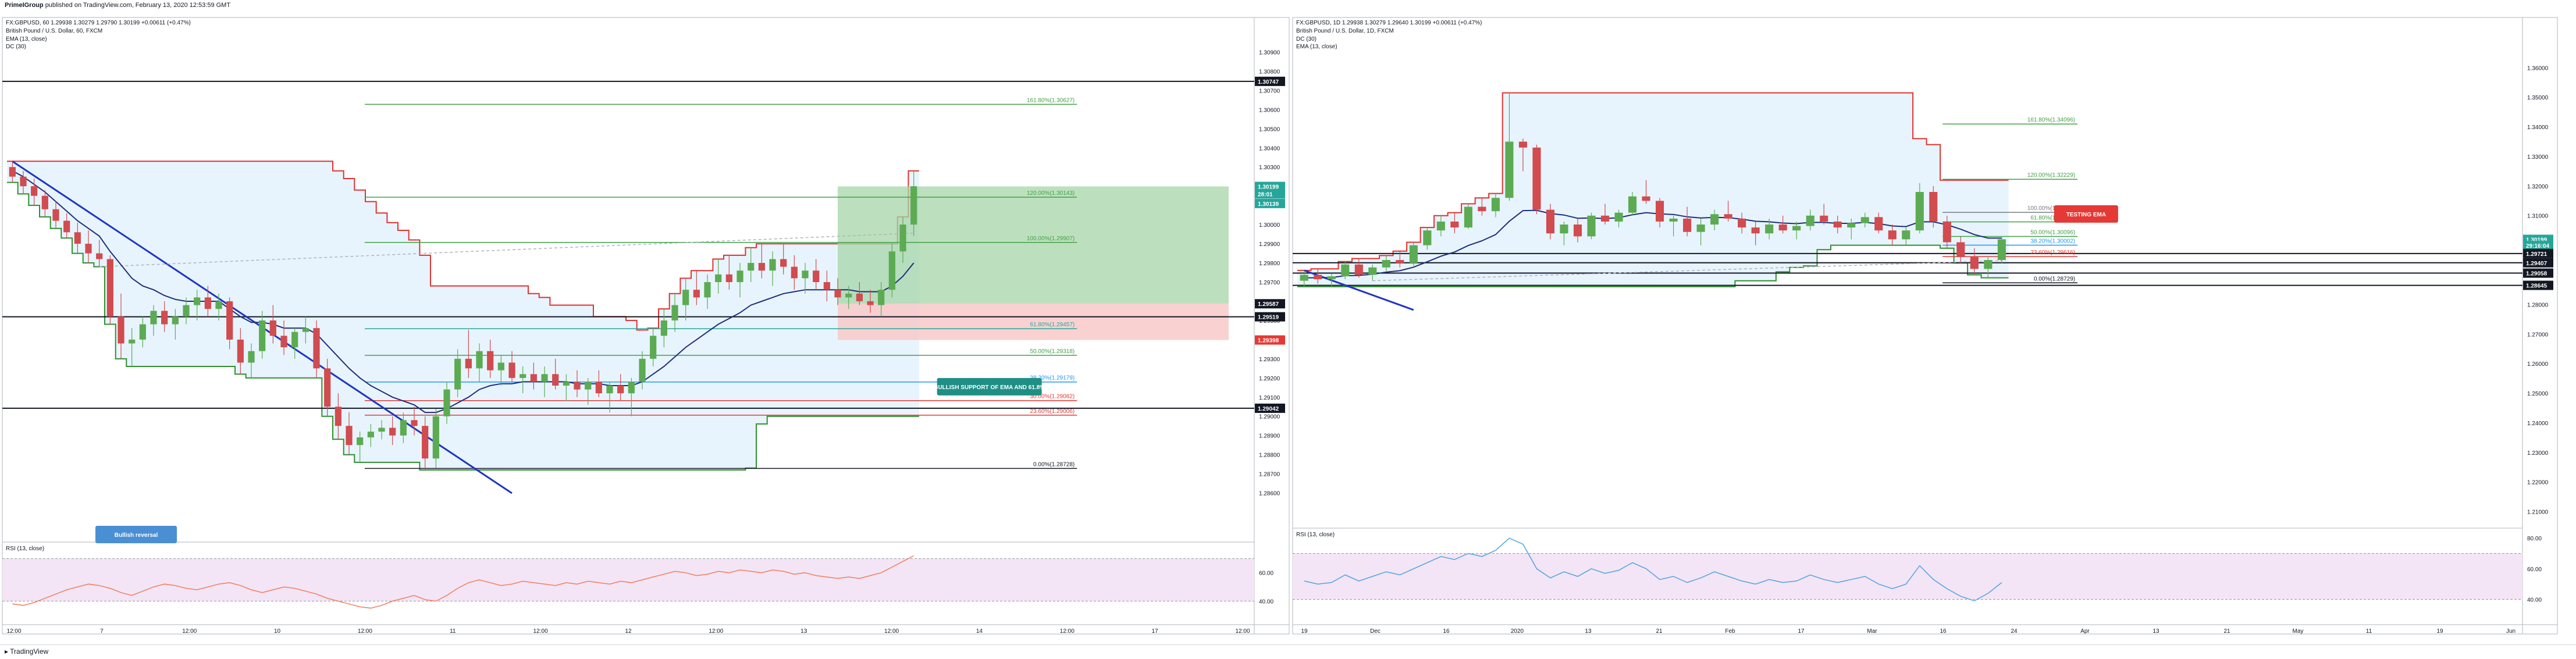 Image resolution: width=2576 pixels, height=659 pixels. I want to click on donchian-lower-line, so click(1653, 265).